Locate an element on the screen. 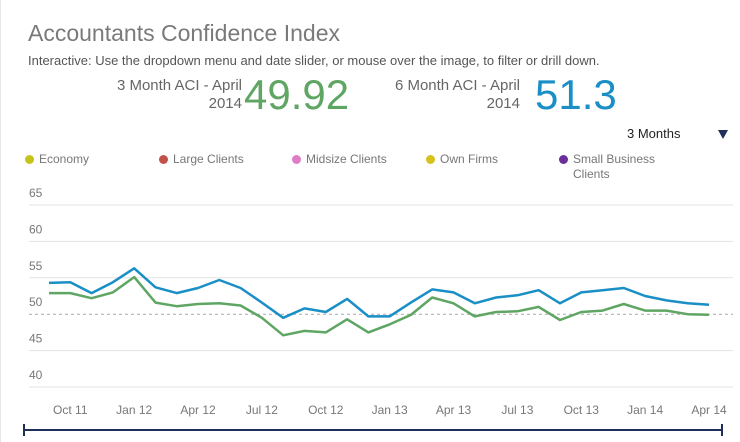 Image resolution: width=740 pixels, height=442 pixels. legend-item: Economy is located at coordinates (87, 159).